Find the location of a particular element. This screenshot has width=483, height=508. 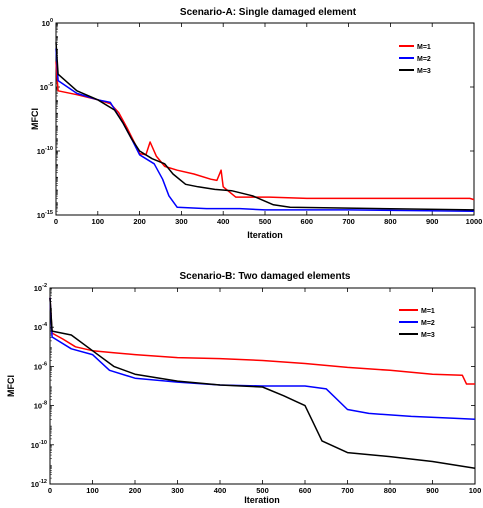

chart-b-xtick-label: 600 is located at coordinates (305, 490).